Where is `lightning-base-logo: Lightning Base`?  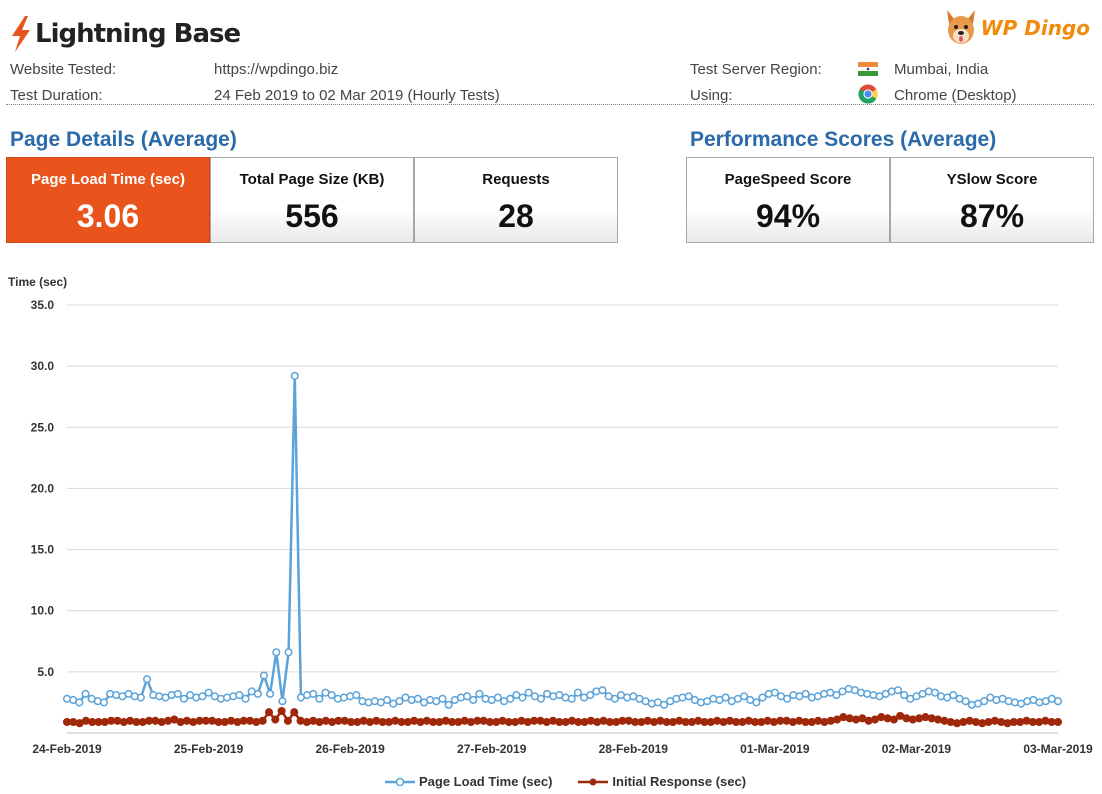 lightning-base-logo: Lightning Base is located at coordinates (124, 34).